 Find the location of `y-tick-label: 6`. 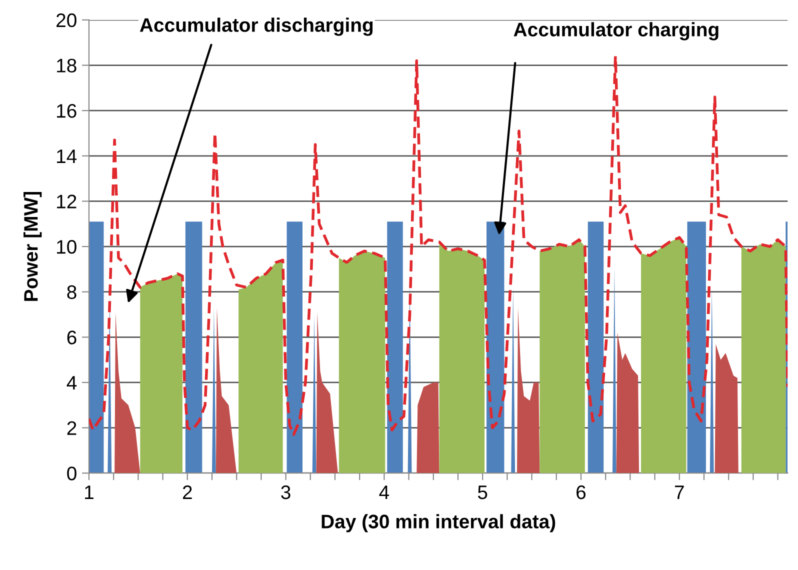

y-tick-label: 6 is located at coordinates (71, 337).